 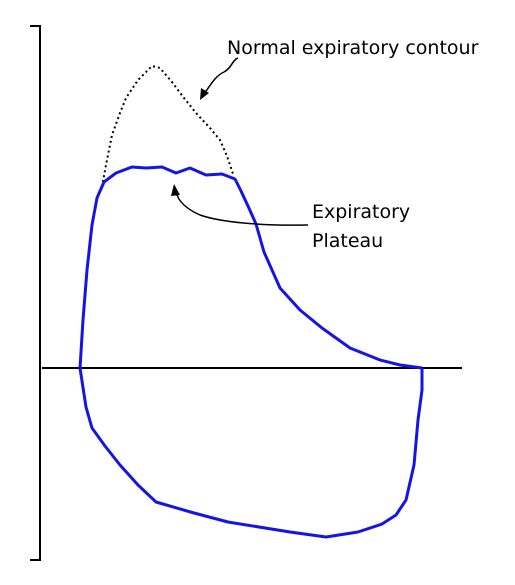 What do you see at coordinates (361, 212) in the screenshot?
I see `plateau-label-line1: Expiratory` at bounding box center [361, 212].